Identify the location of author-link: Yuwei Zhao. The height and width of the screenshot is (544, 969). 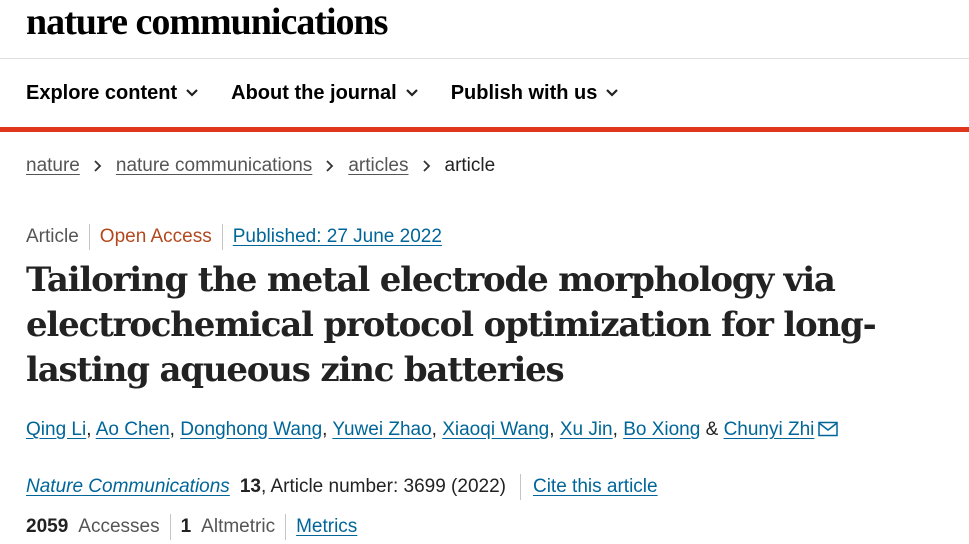
(382, 429).